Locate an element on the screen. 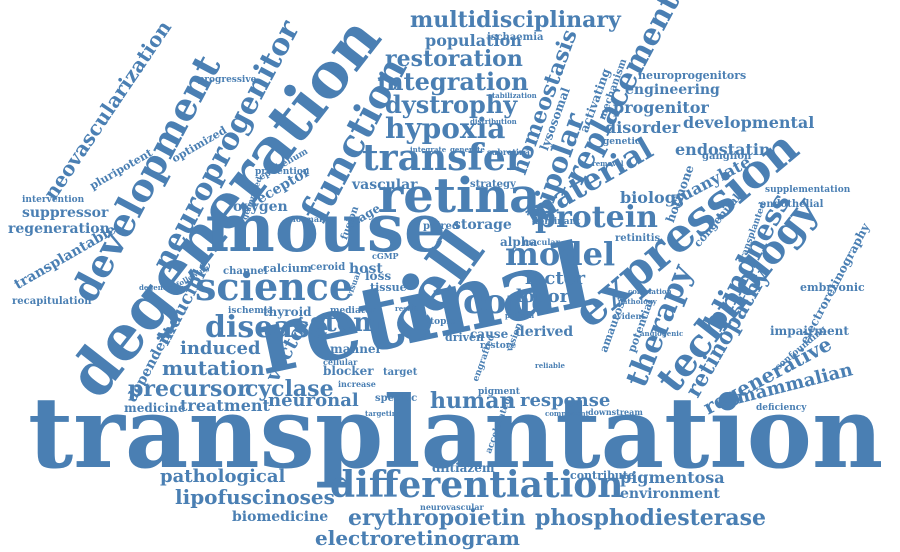 This screenshot has height=552, width=900. word: loss is located at coordinates (378, 276).